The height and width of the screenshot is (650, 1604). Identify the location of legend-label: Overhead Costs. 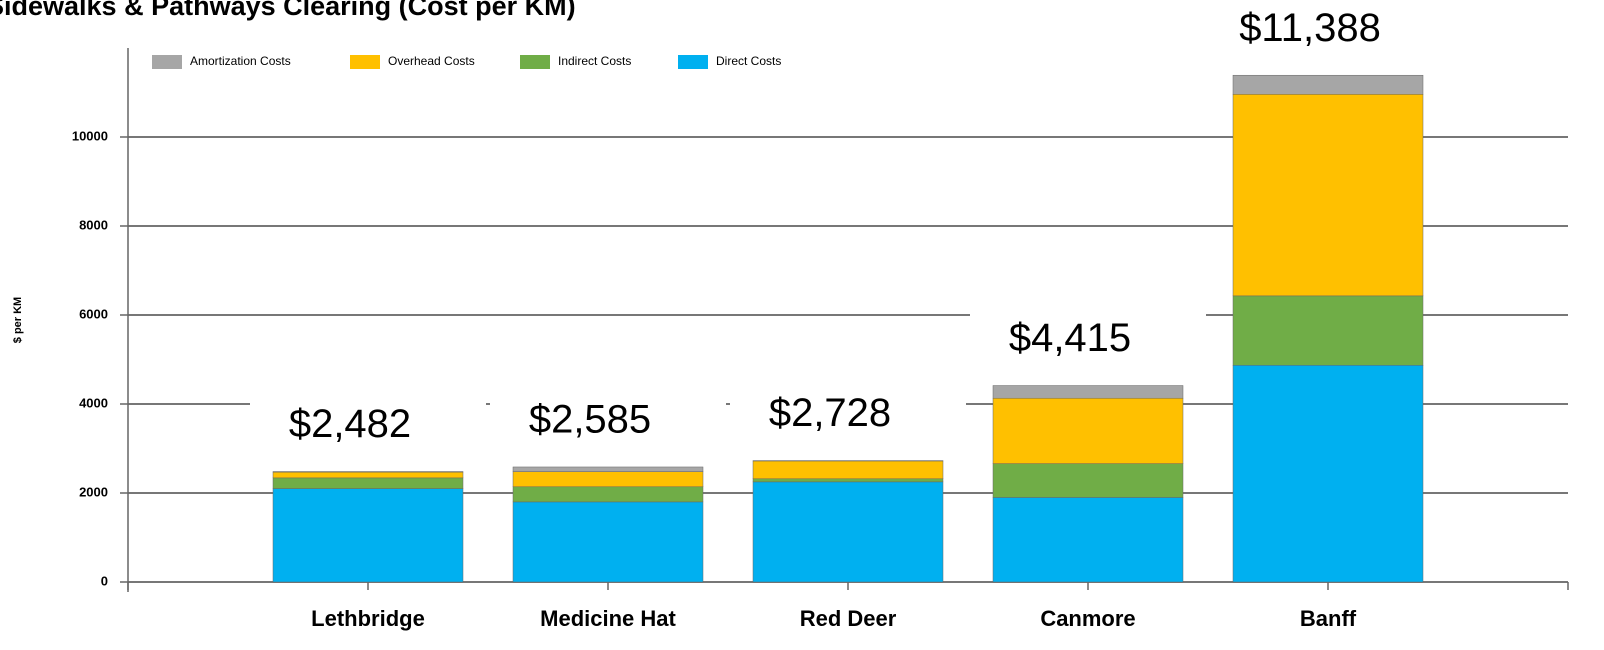
(431, 61).